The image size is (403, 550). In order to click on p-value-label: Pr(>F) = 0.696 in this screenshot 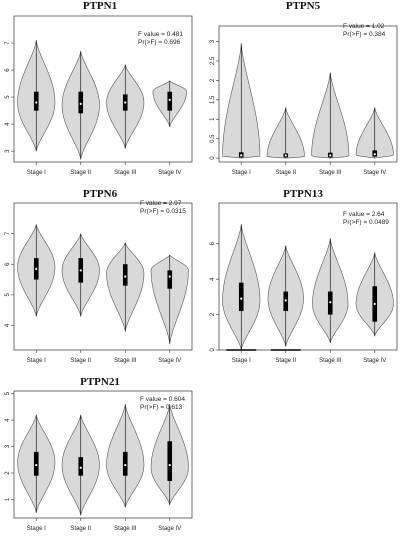, I will do `click(159, 42)`.